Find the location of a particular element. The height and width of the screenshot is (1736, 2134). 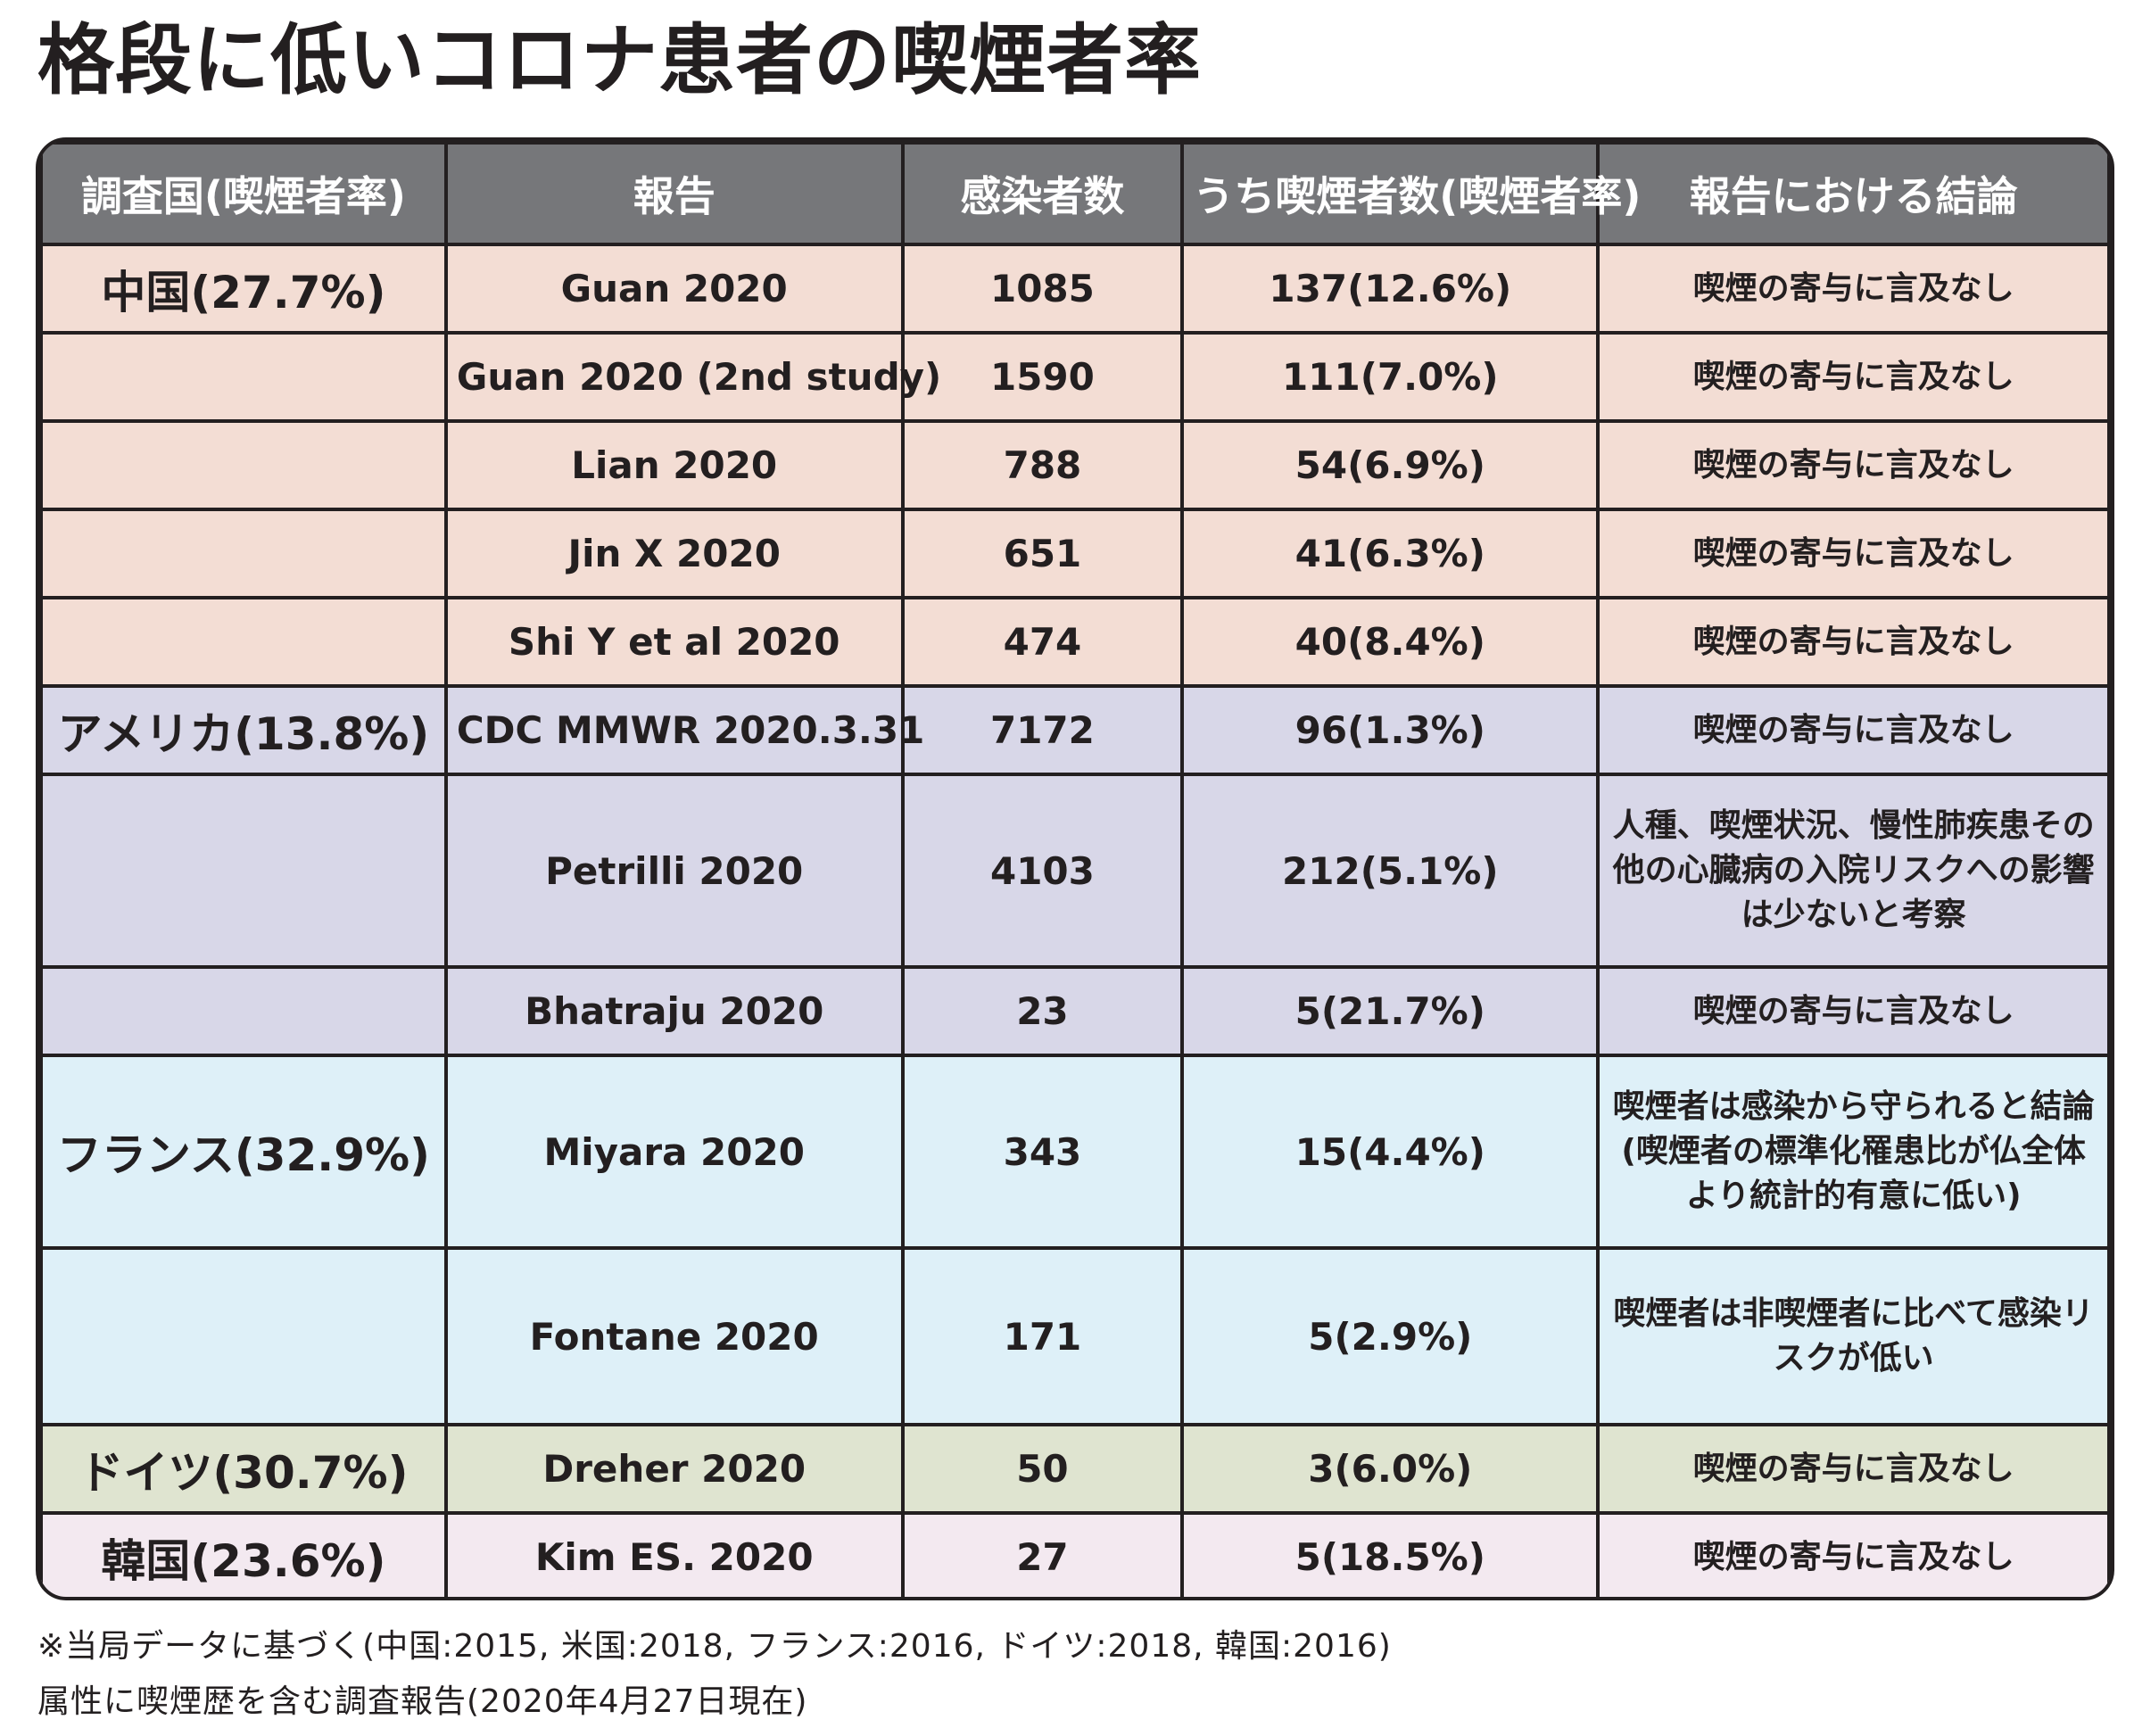

infected-cell: 7172 is located at coordinates (1042, 730).